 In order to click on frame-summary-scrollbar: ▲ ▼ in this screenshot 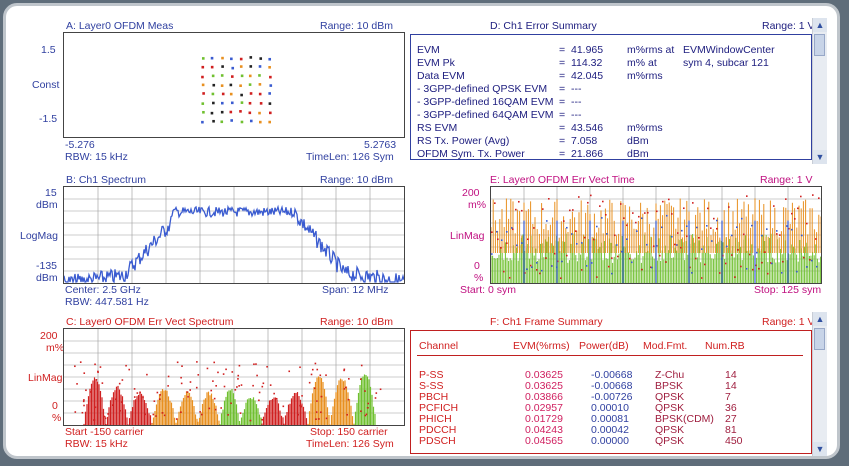, I will do `click(819, 384)`.